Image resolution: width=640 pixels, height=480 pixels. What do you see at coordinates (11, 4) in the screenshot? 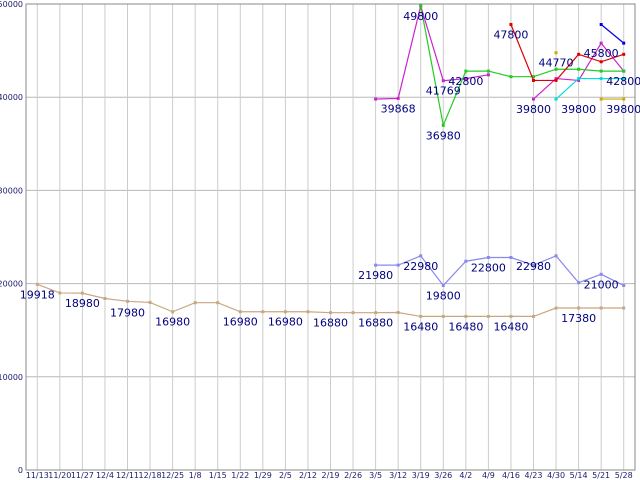
I see `y-tick-label: 50000` at bounding box center [11, 4].